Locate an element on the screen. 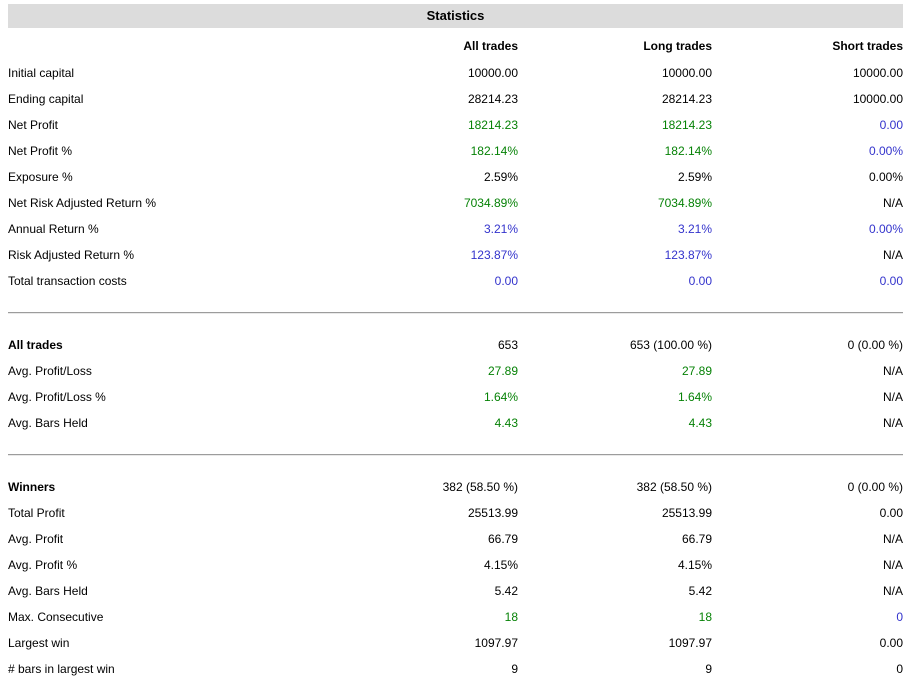  row-label: Total transaction costs is located at coordinates (67, 281).